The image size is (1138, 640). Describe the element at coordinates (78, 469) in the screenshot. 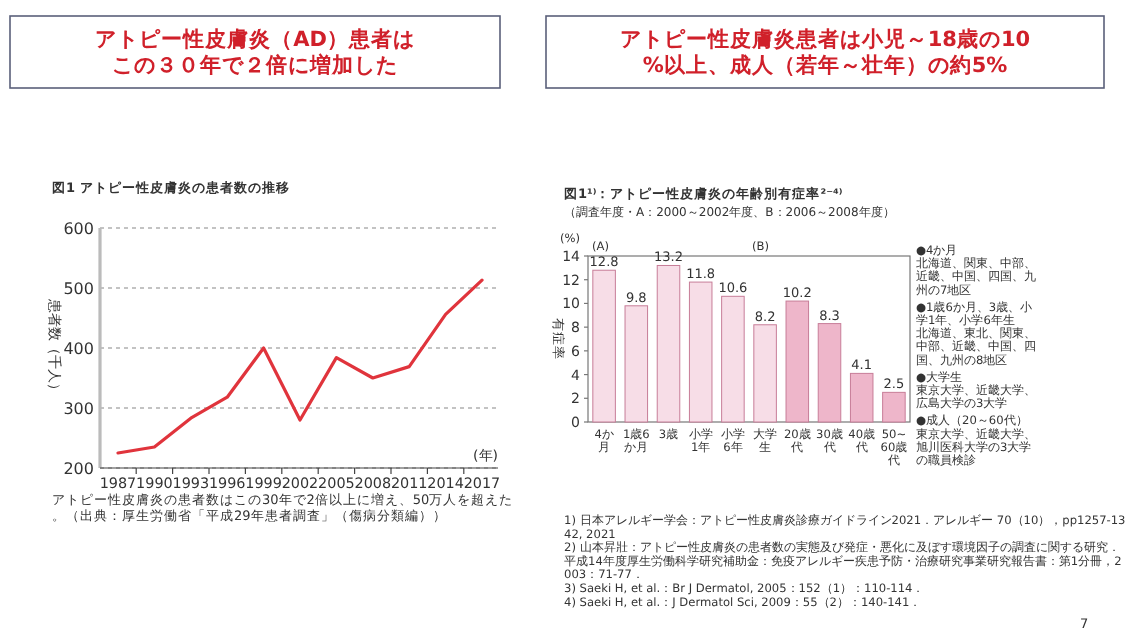

I see `y-tick-label: 200` at that location.